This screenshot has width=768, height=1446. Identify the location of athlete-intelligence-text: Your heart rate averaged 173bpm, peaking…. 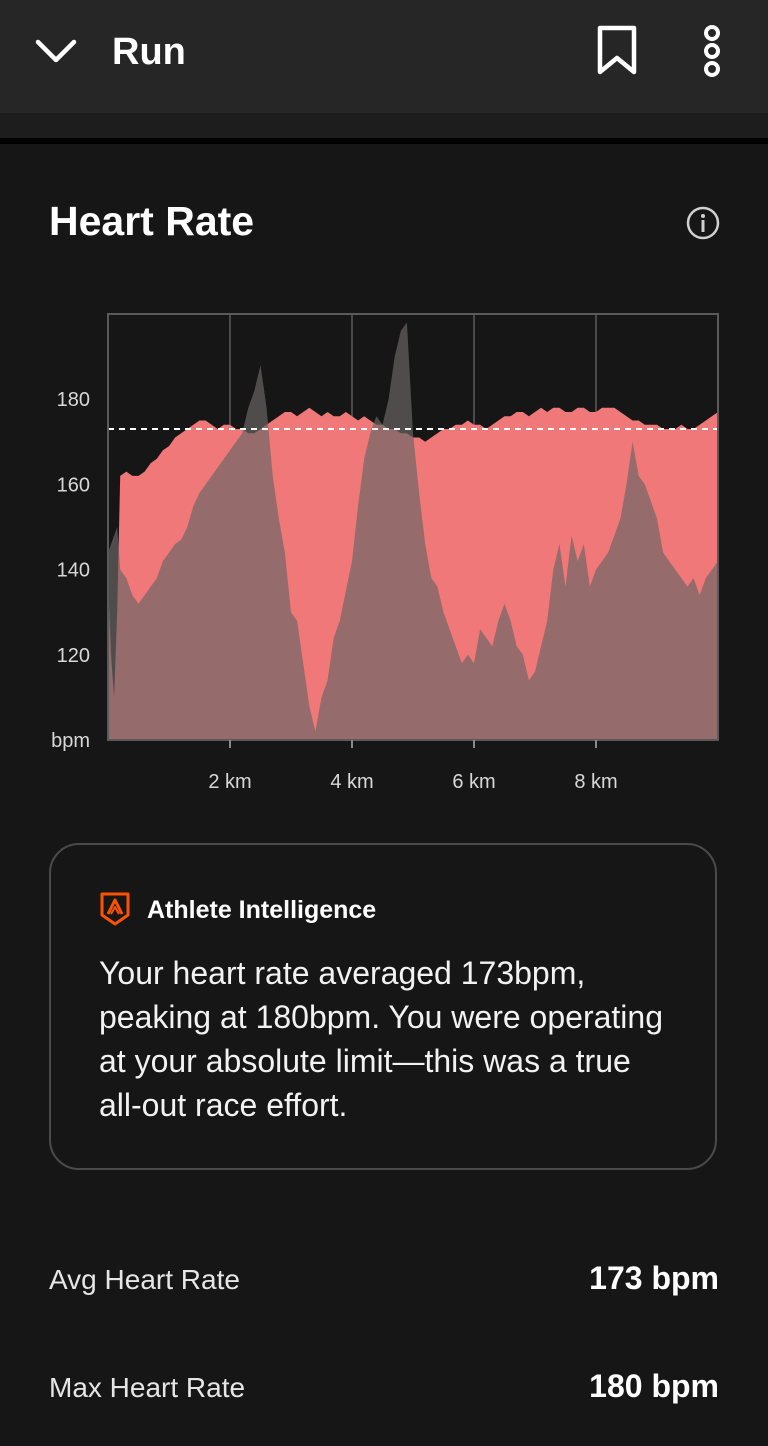
(381, 1039).